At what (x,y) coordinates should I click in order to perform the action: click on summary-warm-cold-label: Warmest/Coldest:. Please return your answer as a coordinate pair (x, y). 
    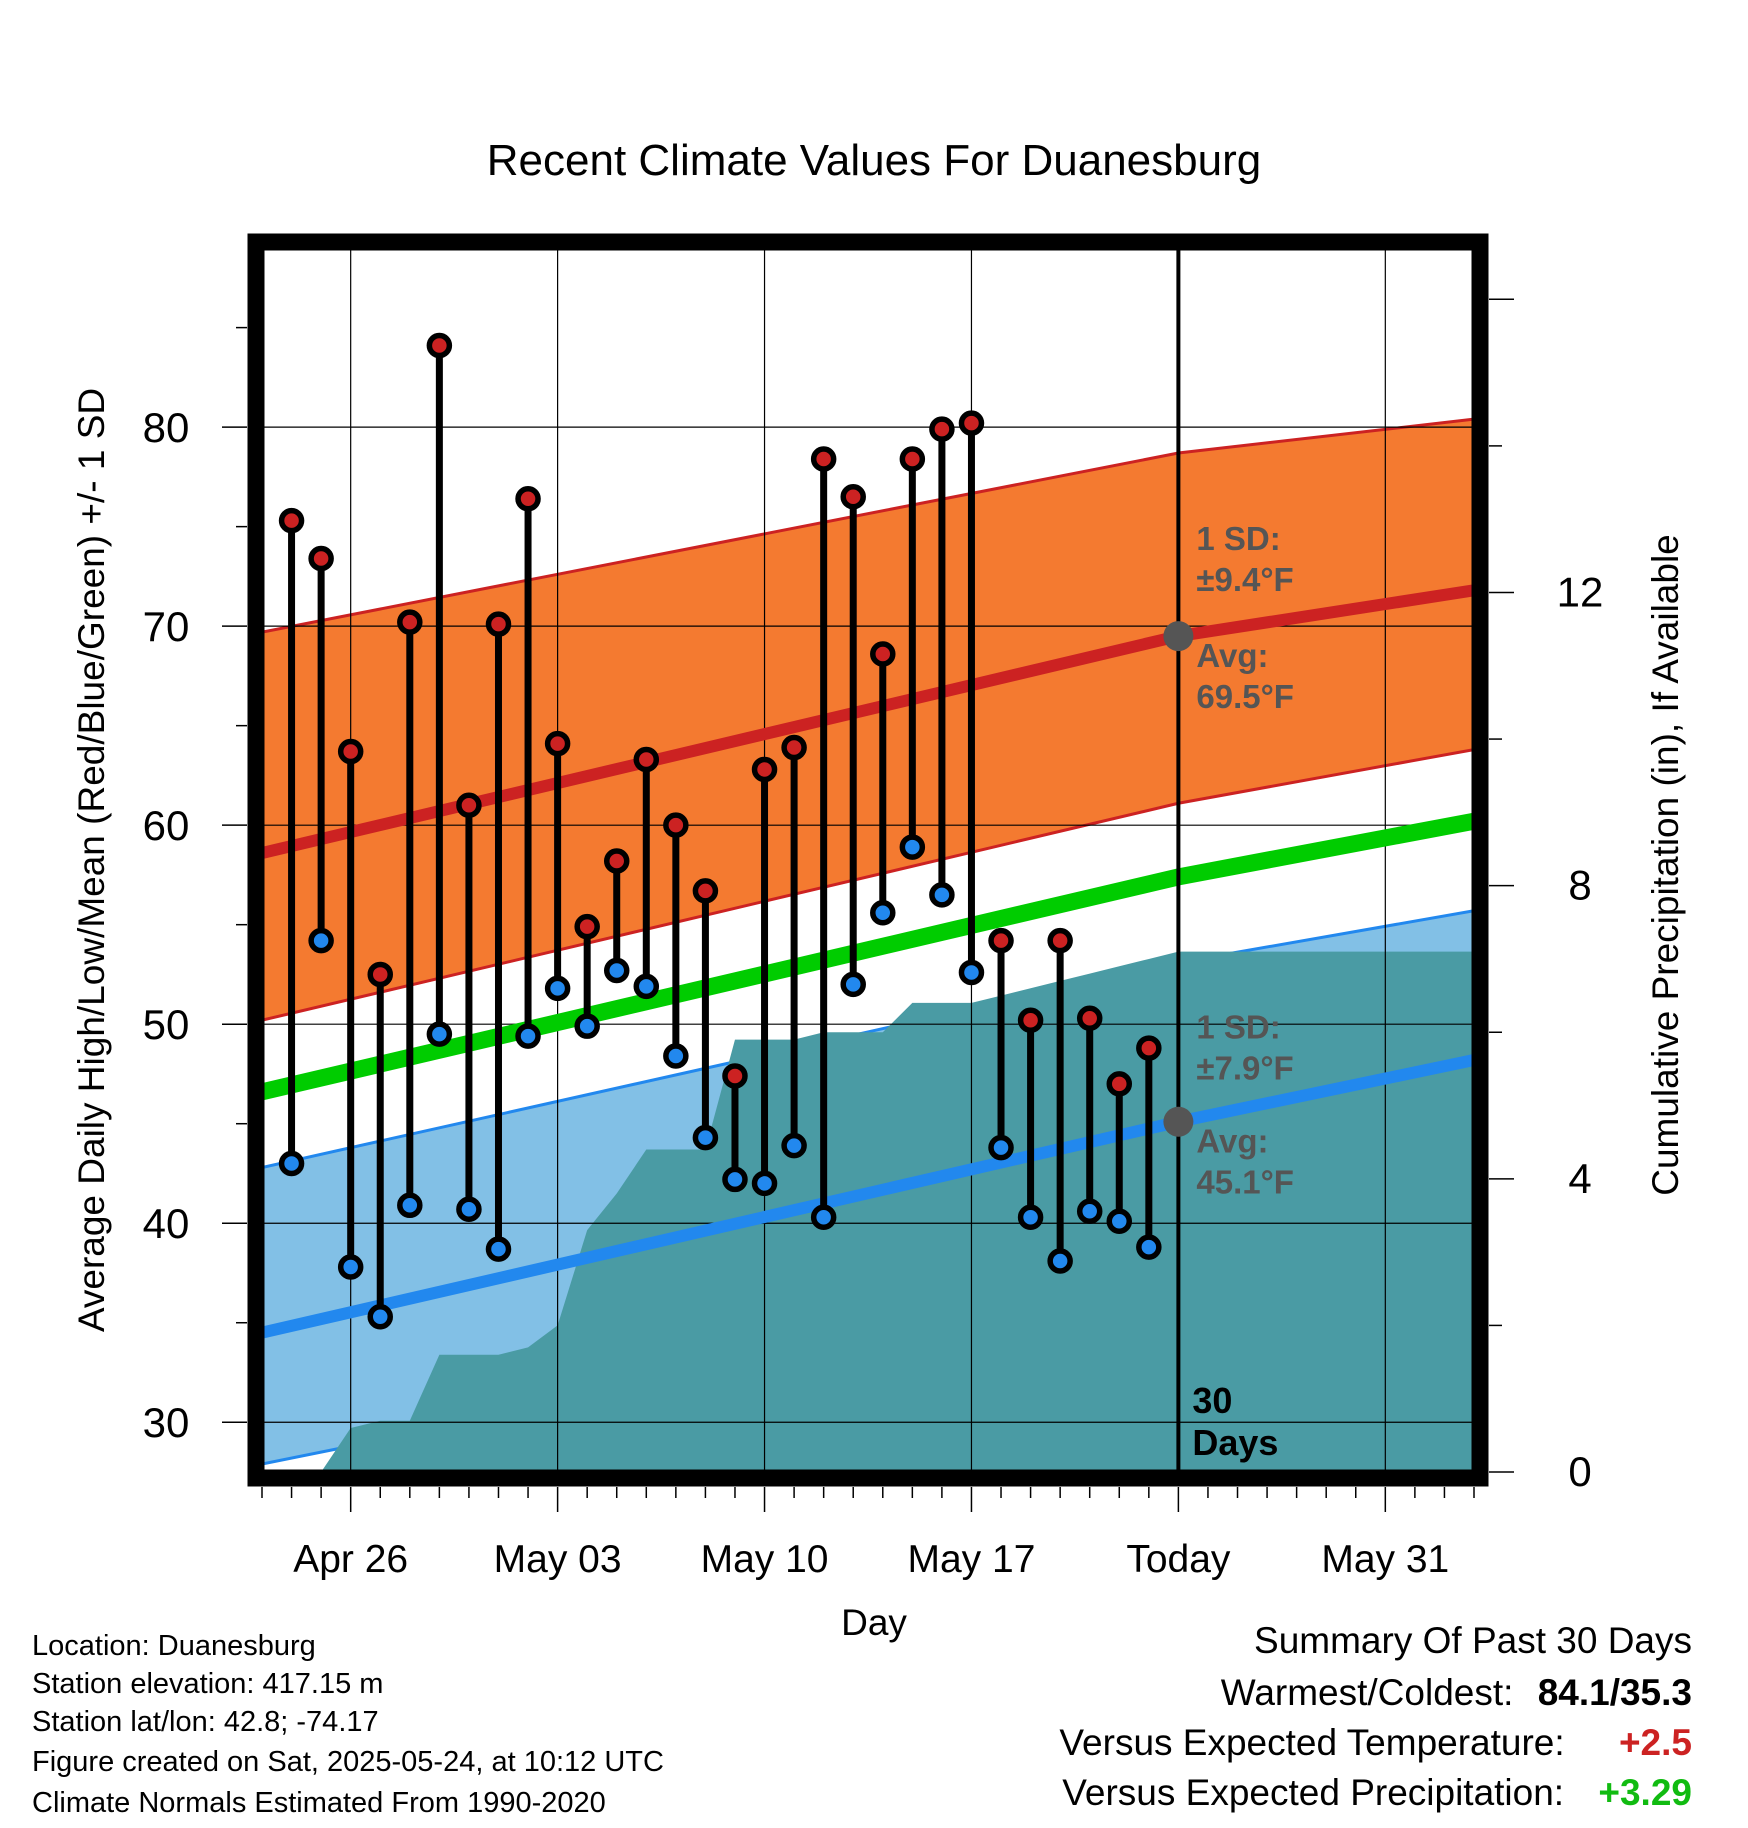
    Looking at the image, I should click on (1367, 1692).